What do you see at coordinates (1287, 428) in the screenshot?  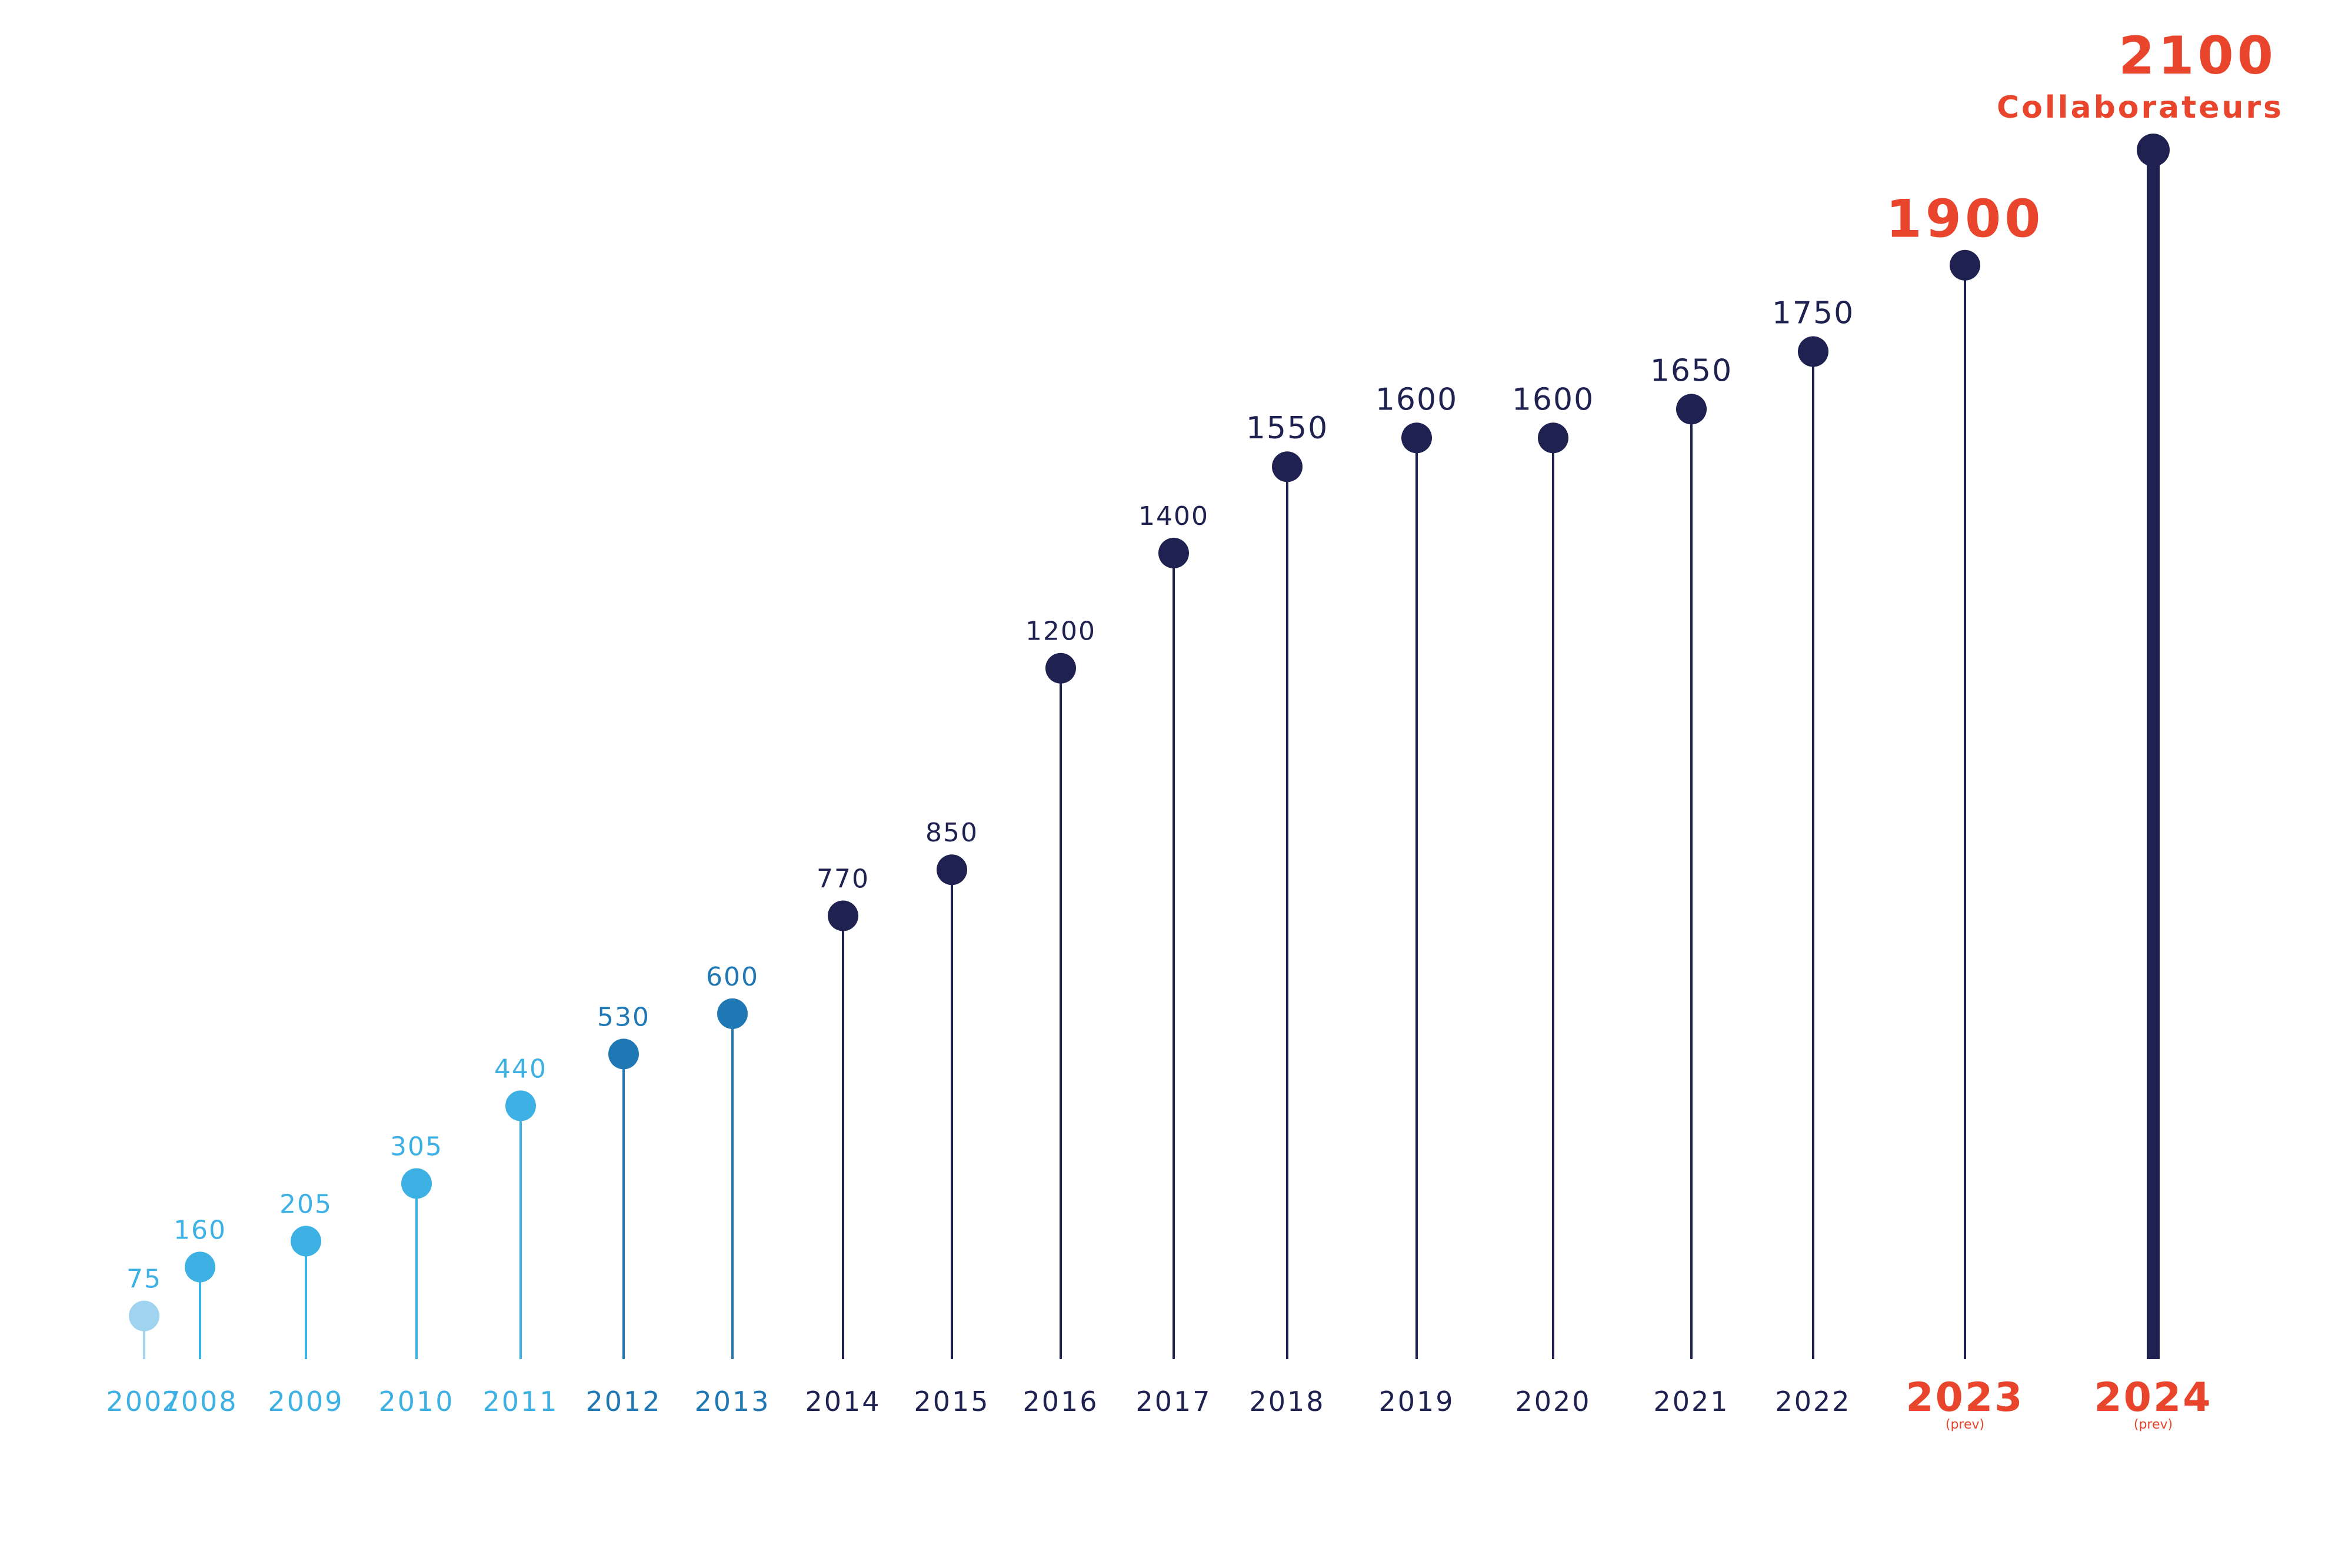 I see `value-label: 1550` at bounding box center [1287, 428].